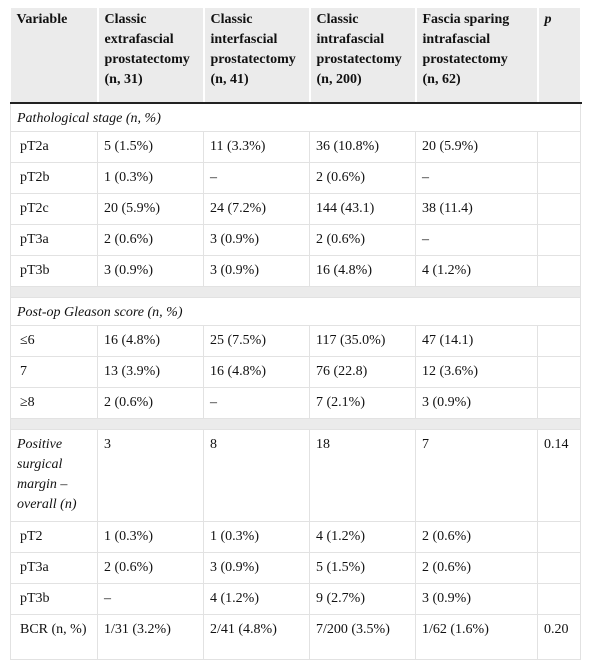  Describe the element at coordinates (253, 39) in the screenshot. I see `column-title: Classic interfascial prostatectomy` at that location.